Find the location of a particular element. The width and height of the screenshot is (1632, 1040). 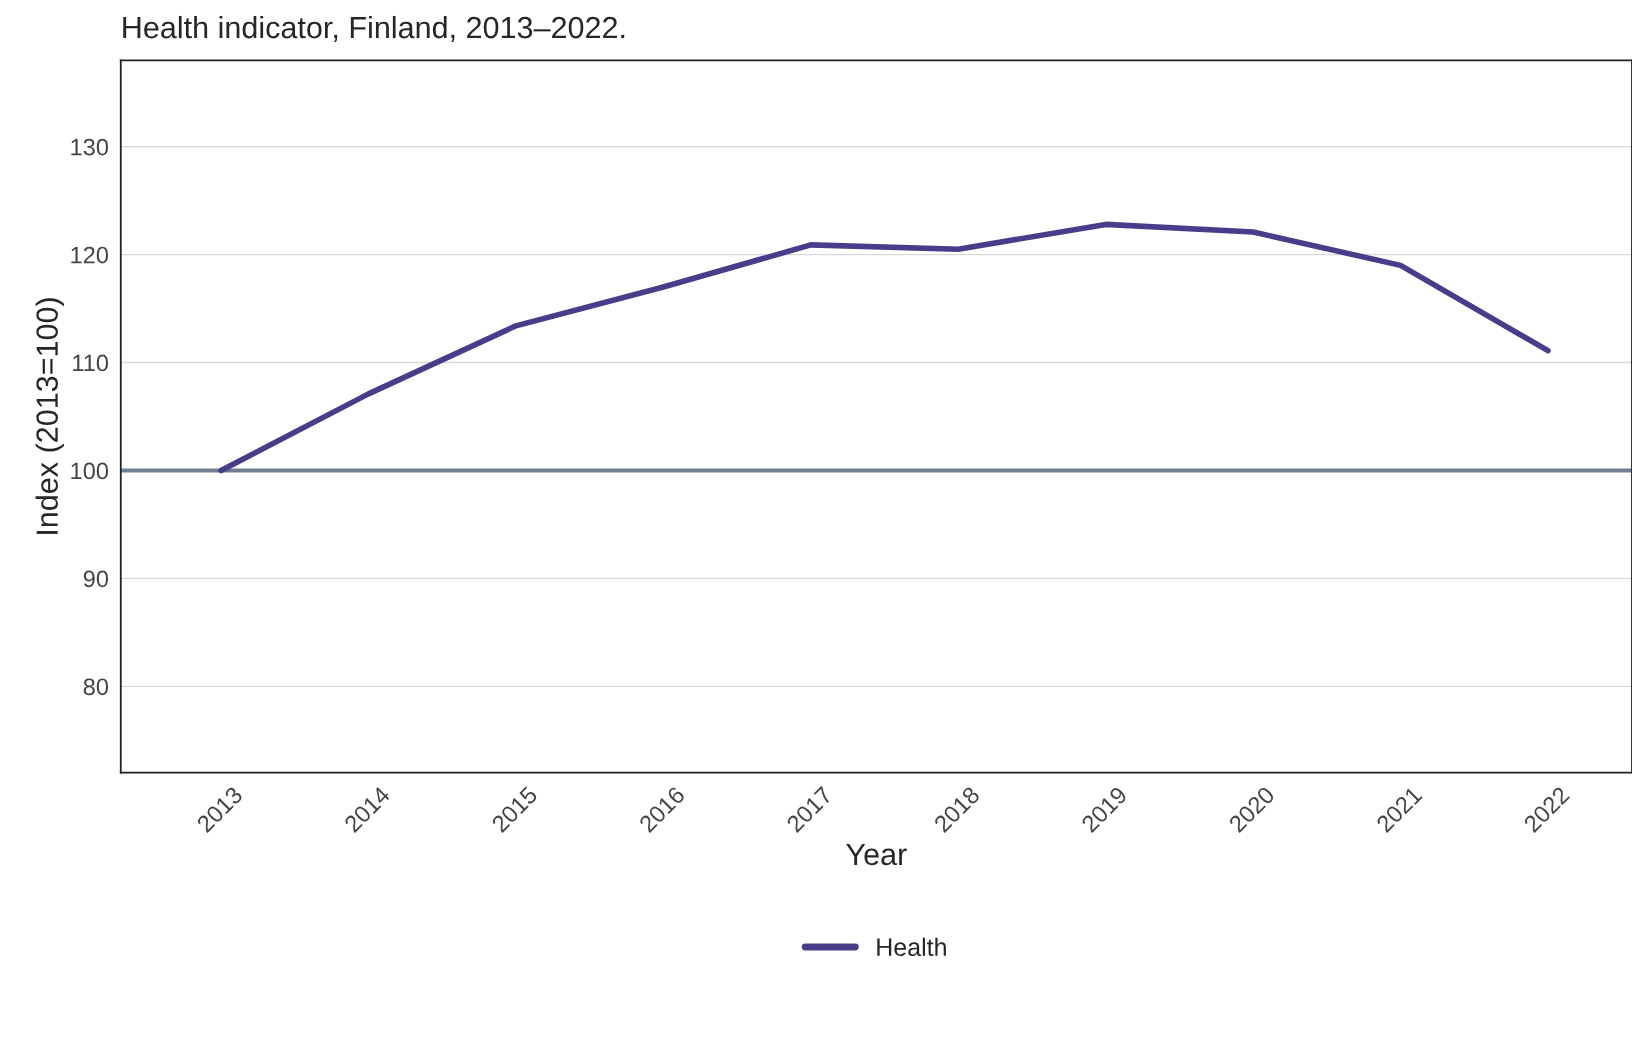

y-tick-label: 120 is located at coordinates (90, 255).